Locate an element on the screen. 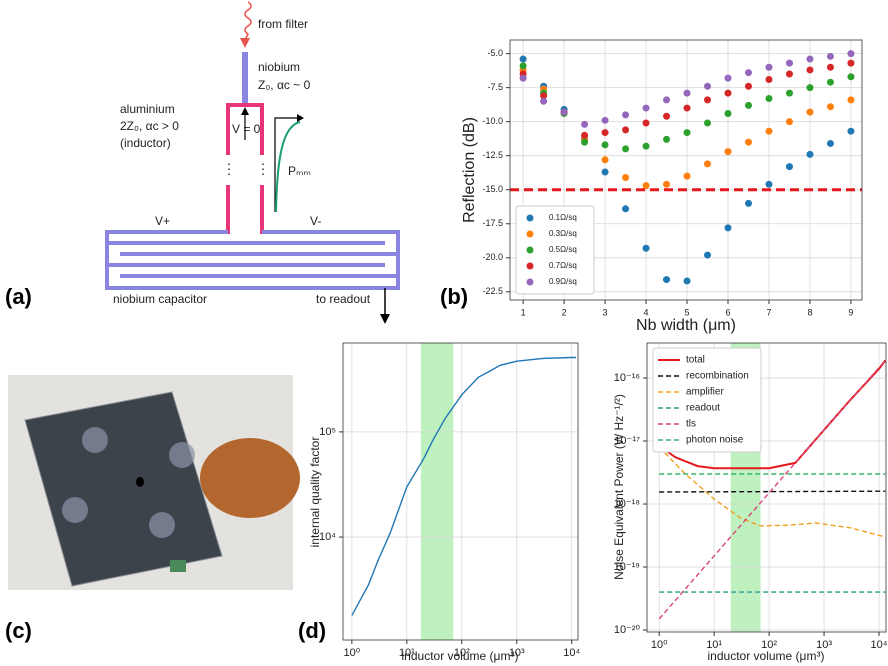  capacitor is located at coordinates (252, 260).